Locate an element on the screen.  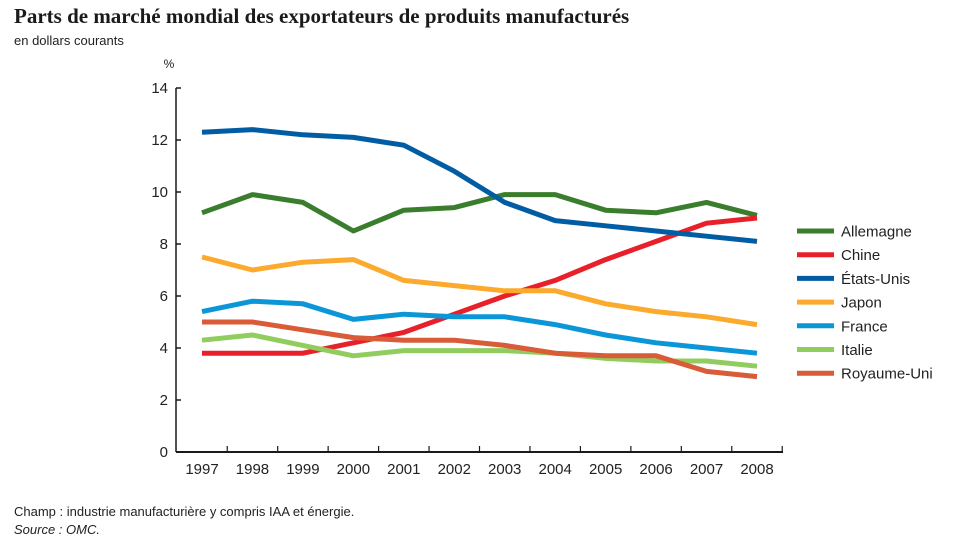
series-line-chine is located at coordinates (480, 285).